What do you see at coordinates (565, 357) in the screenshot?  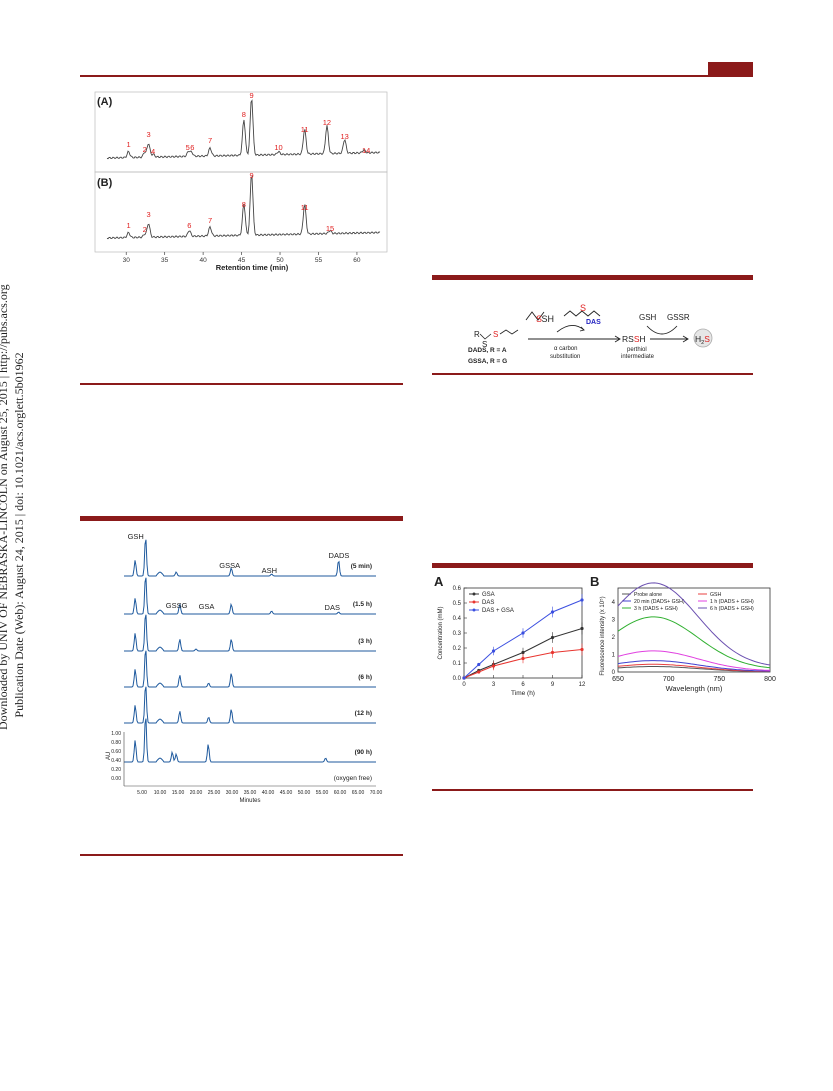 I see `scheme-step2: substitution` at bounding box center [565, 357].